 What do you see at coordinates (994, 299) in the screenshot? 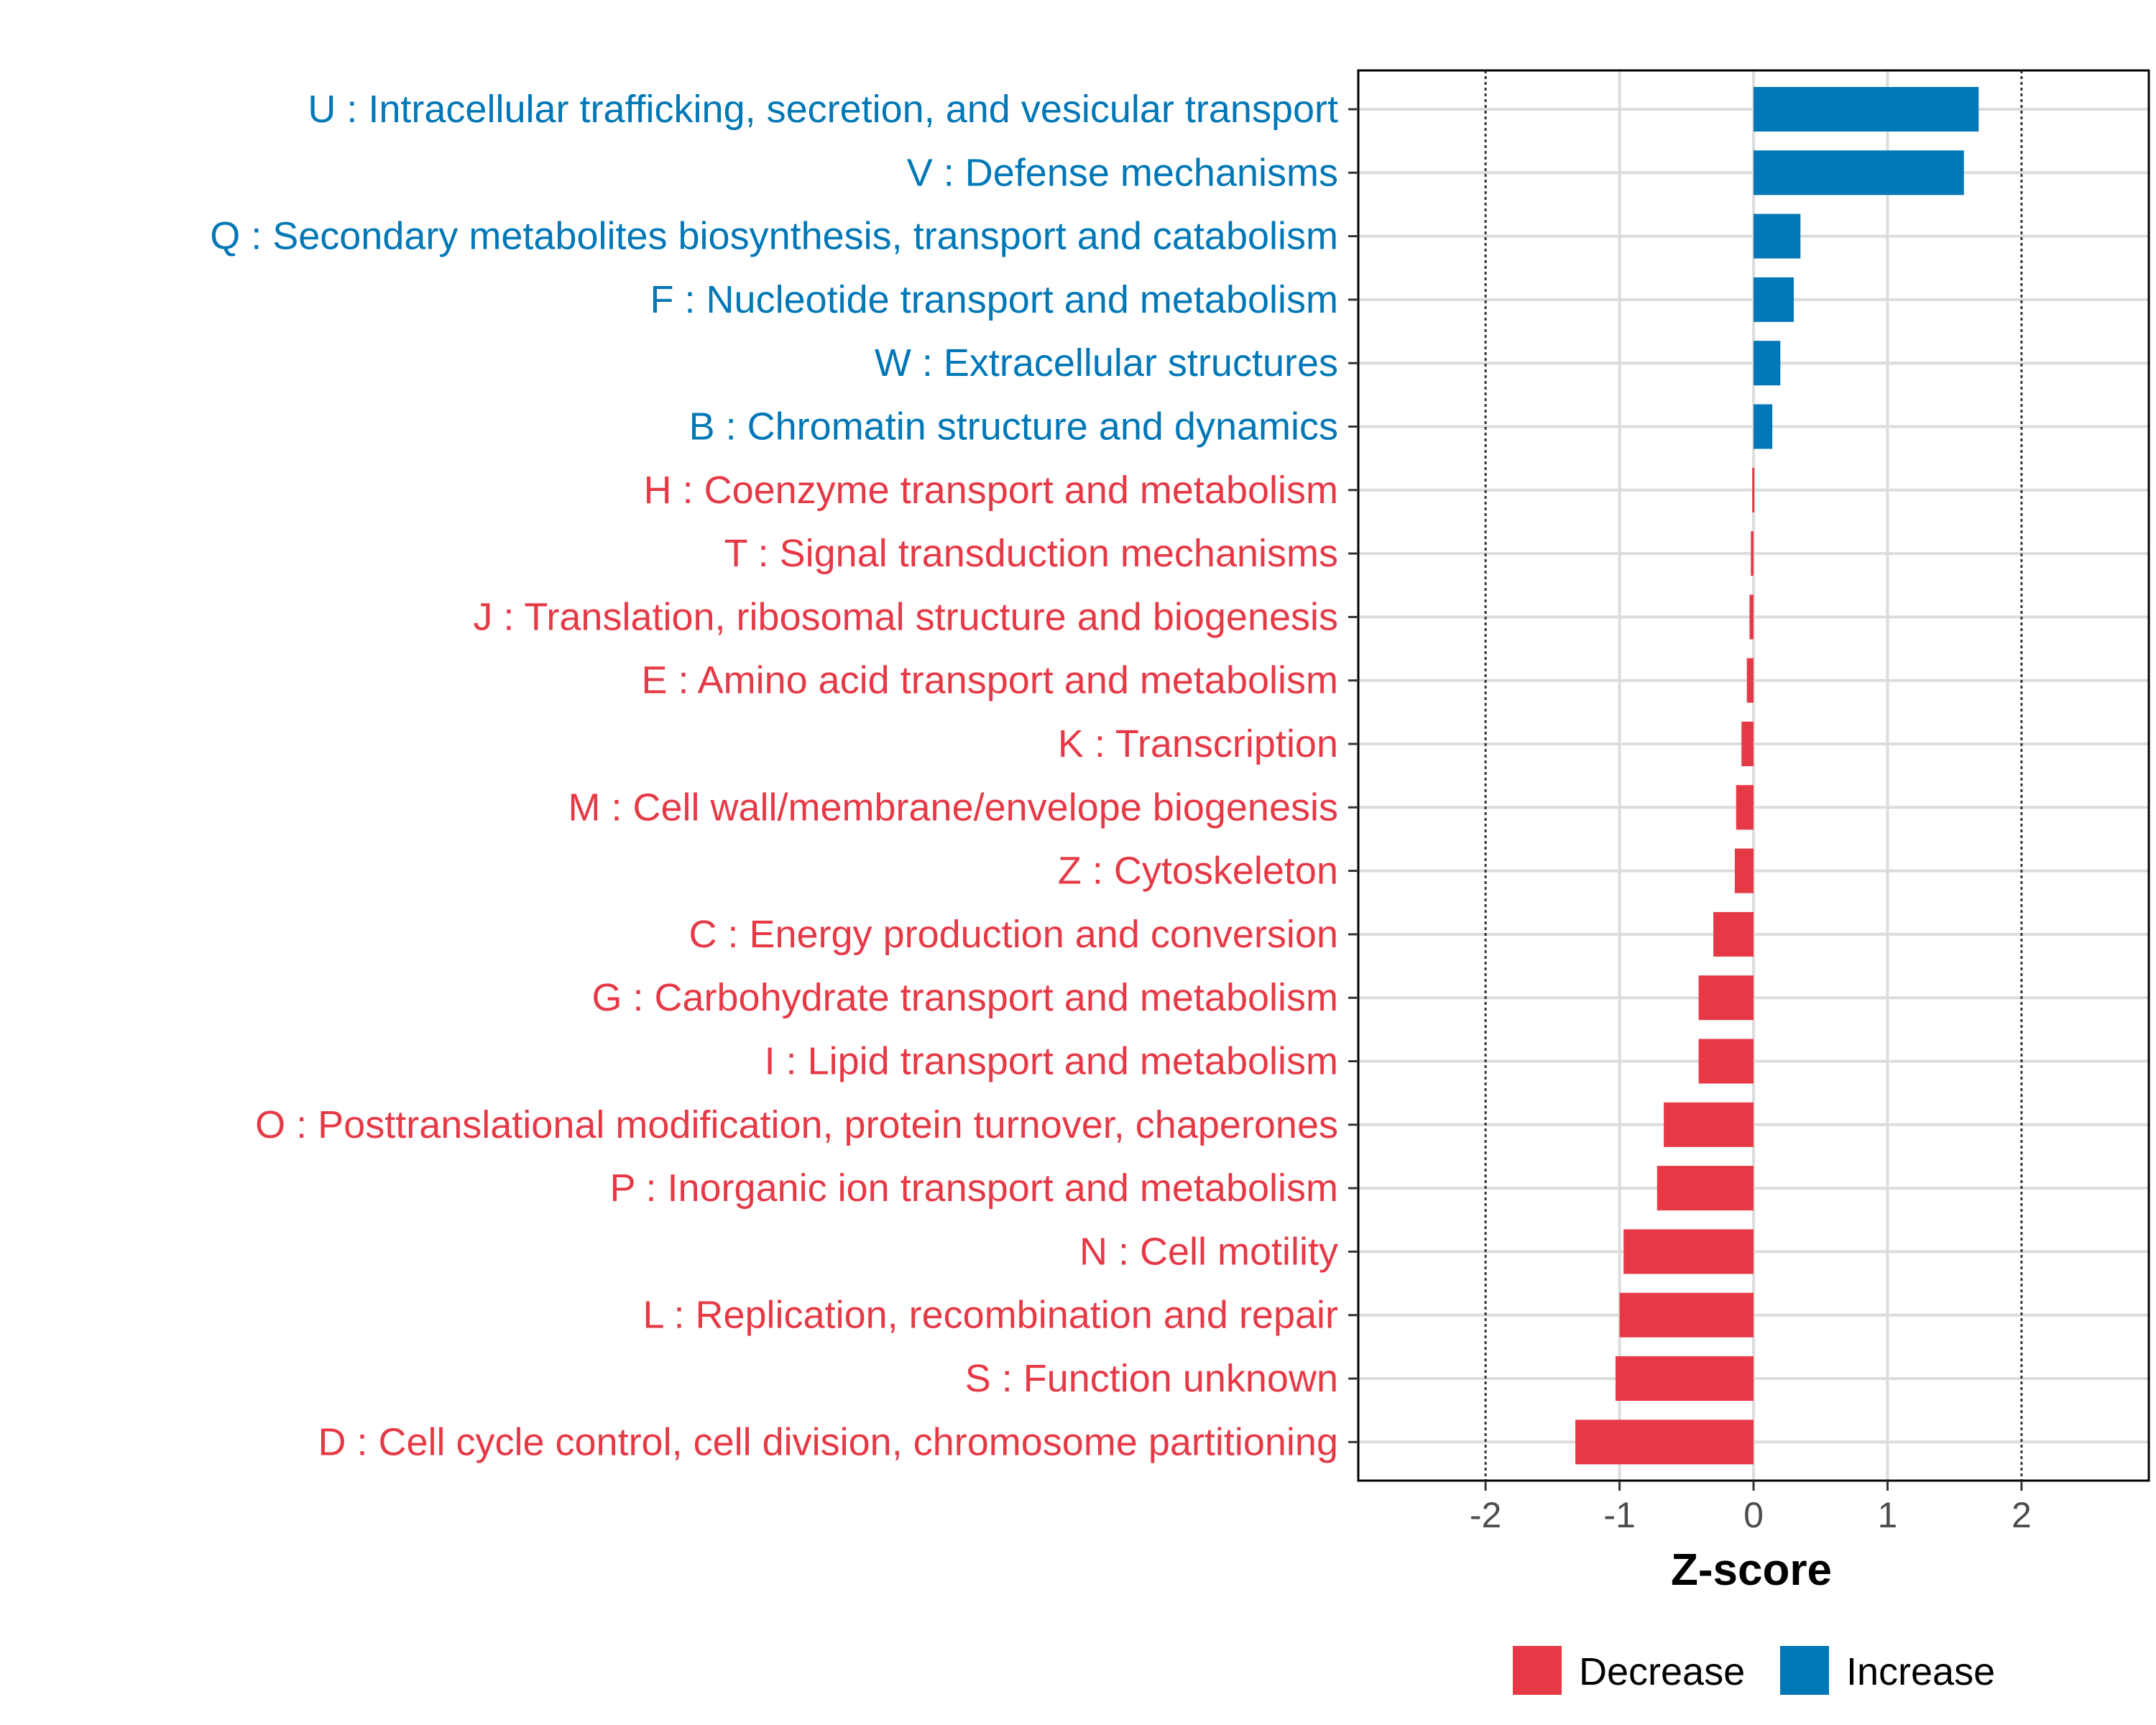
I see `category-label: F : Nucleotide transport and metabolism` at bounding box center [994, 299].